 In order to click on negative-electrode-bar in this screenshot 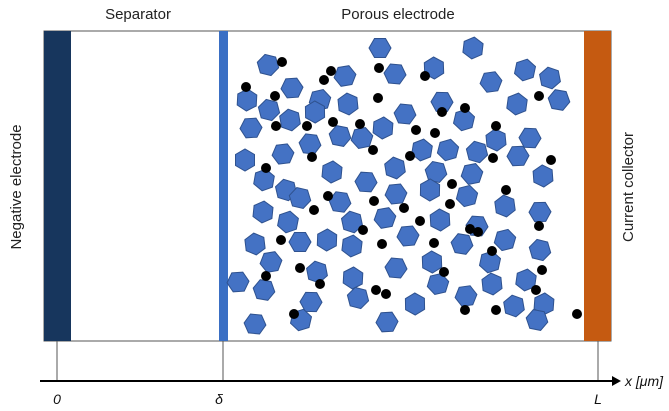, I will do `click(57, 186)`.